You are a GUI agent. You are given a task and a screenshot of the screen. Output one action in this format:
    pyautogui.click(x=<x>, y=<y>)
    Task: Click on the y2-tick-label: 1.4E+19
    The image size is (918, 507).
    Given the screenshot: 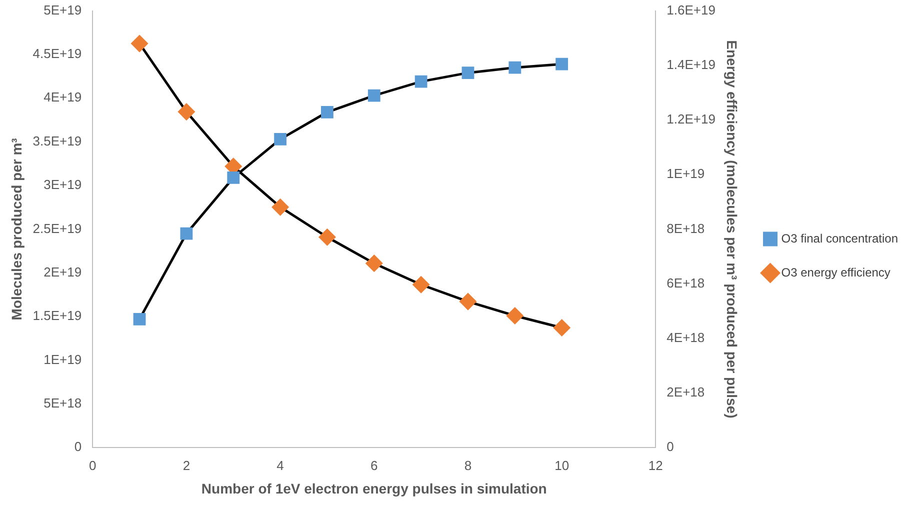 What is the action you would take?
    pyautogui.click(x=691, y=64)
    